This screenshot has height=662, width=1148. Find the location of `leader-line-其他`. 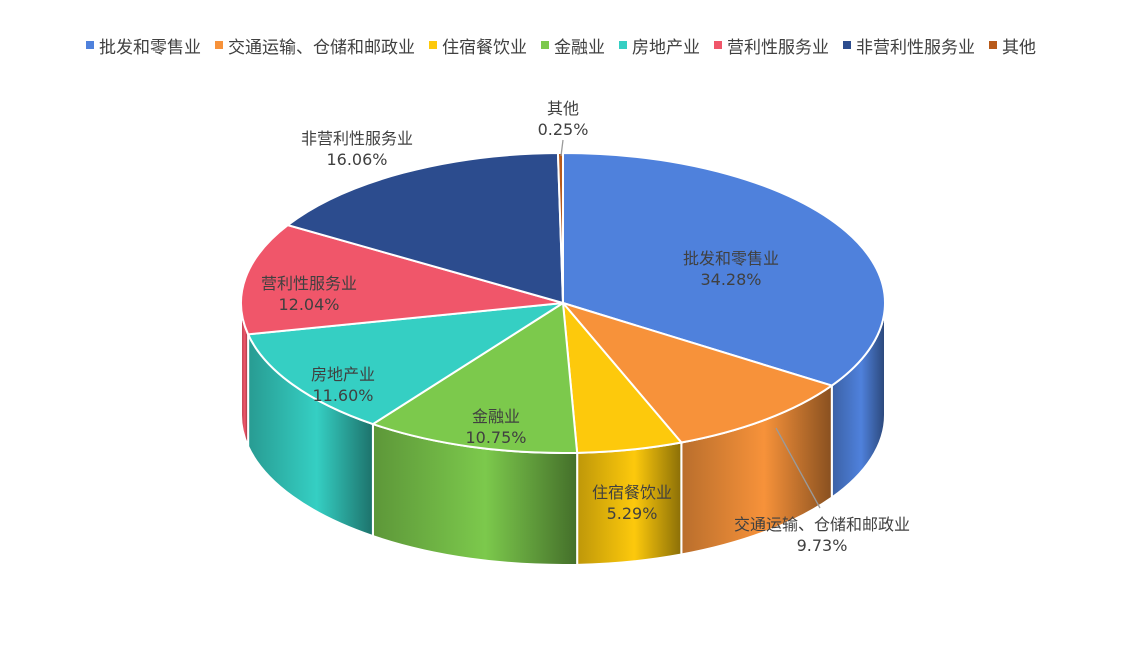

leader-line-其他 is located at coordinates (562, 148).